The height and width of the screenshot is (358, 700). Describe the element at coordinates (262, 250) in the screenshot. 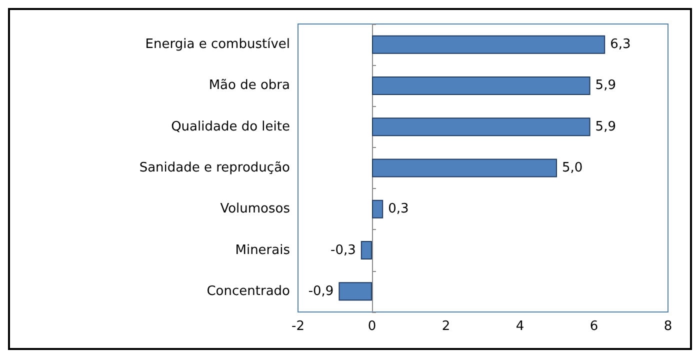

I see `y-tick-label: Minerais` at that location.